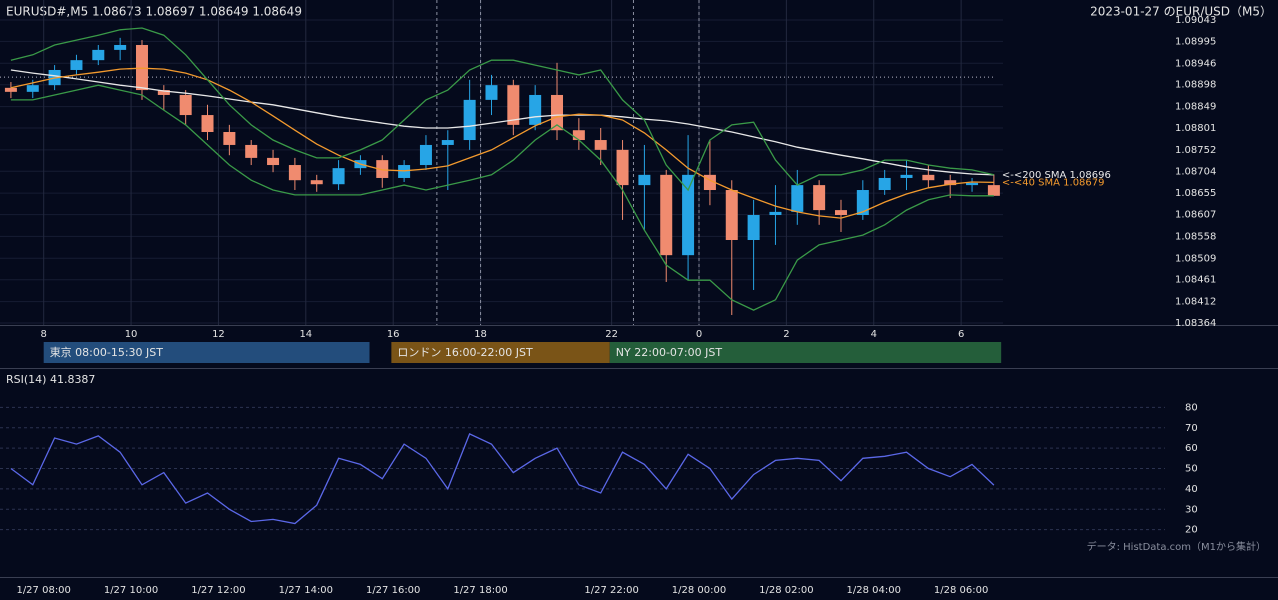 This screenshot has height=600, width=1278. What do you see at coordinates (1195, 280) in the screenshot?
I see `y-tick-label: 1.08461` at bounding box center [1195, 280].